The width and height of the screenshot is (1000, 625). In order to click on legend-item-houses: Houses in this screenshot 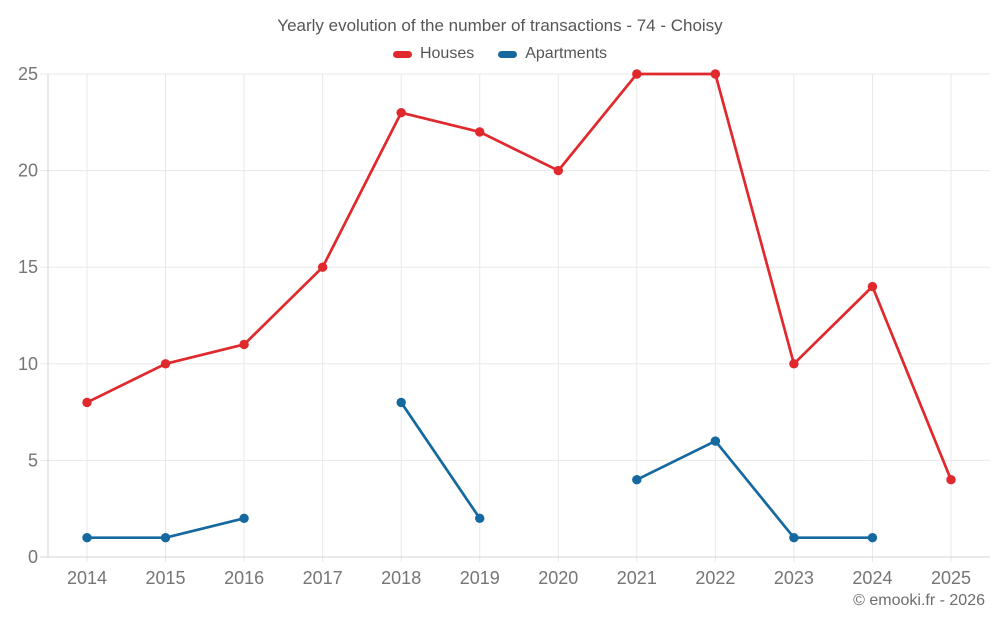, I will do `click(433, 54)`.